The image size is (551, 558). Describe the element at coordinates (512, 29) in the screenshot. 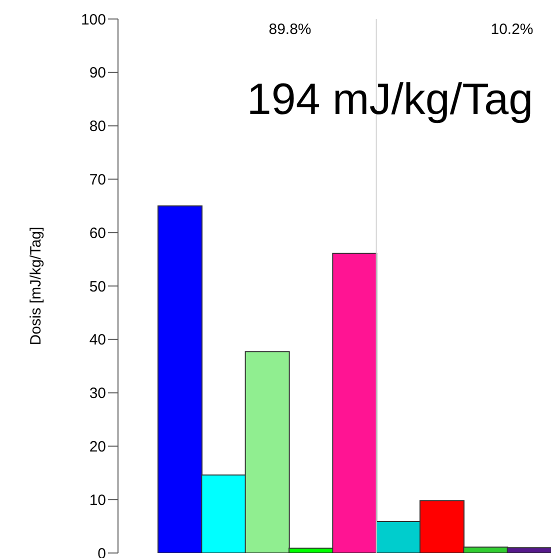

I see `annotation: 10.2%` at that location.